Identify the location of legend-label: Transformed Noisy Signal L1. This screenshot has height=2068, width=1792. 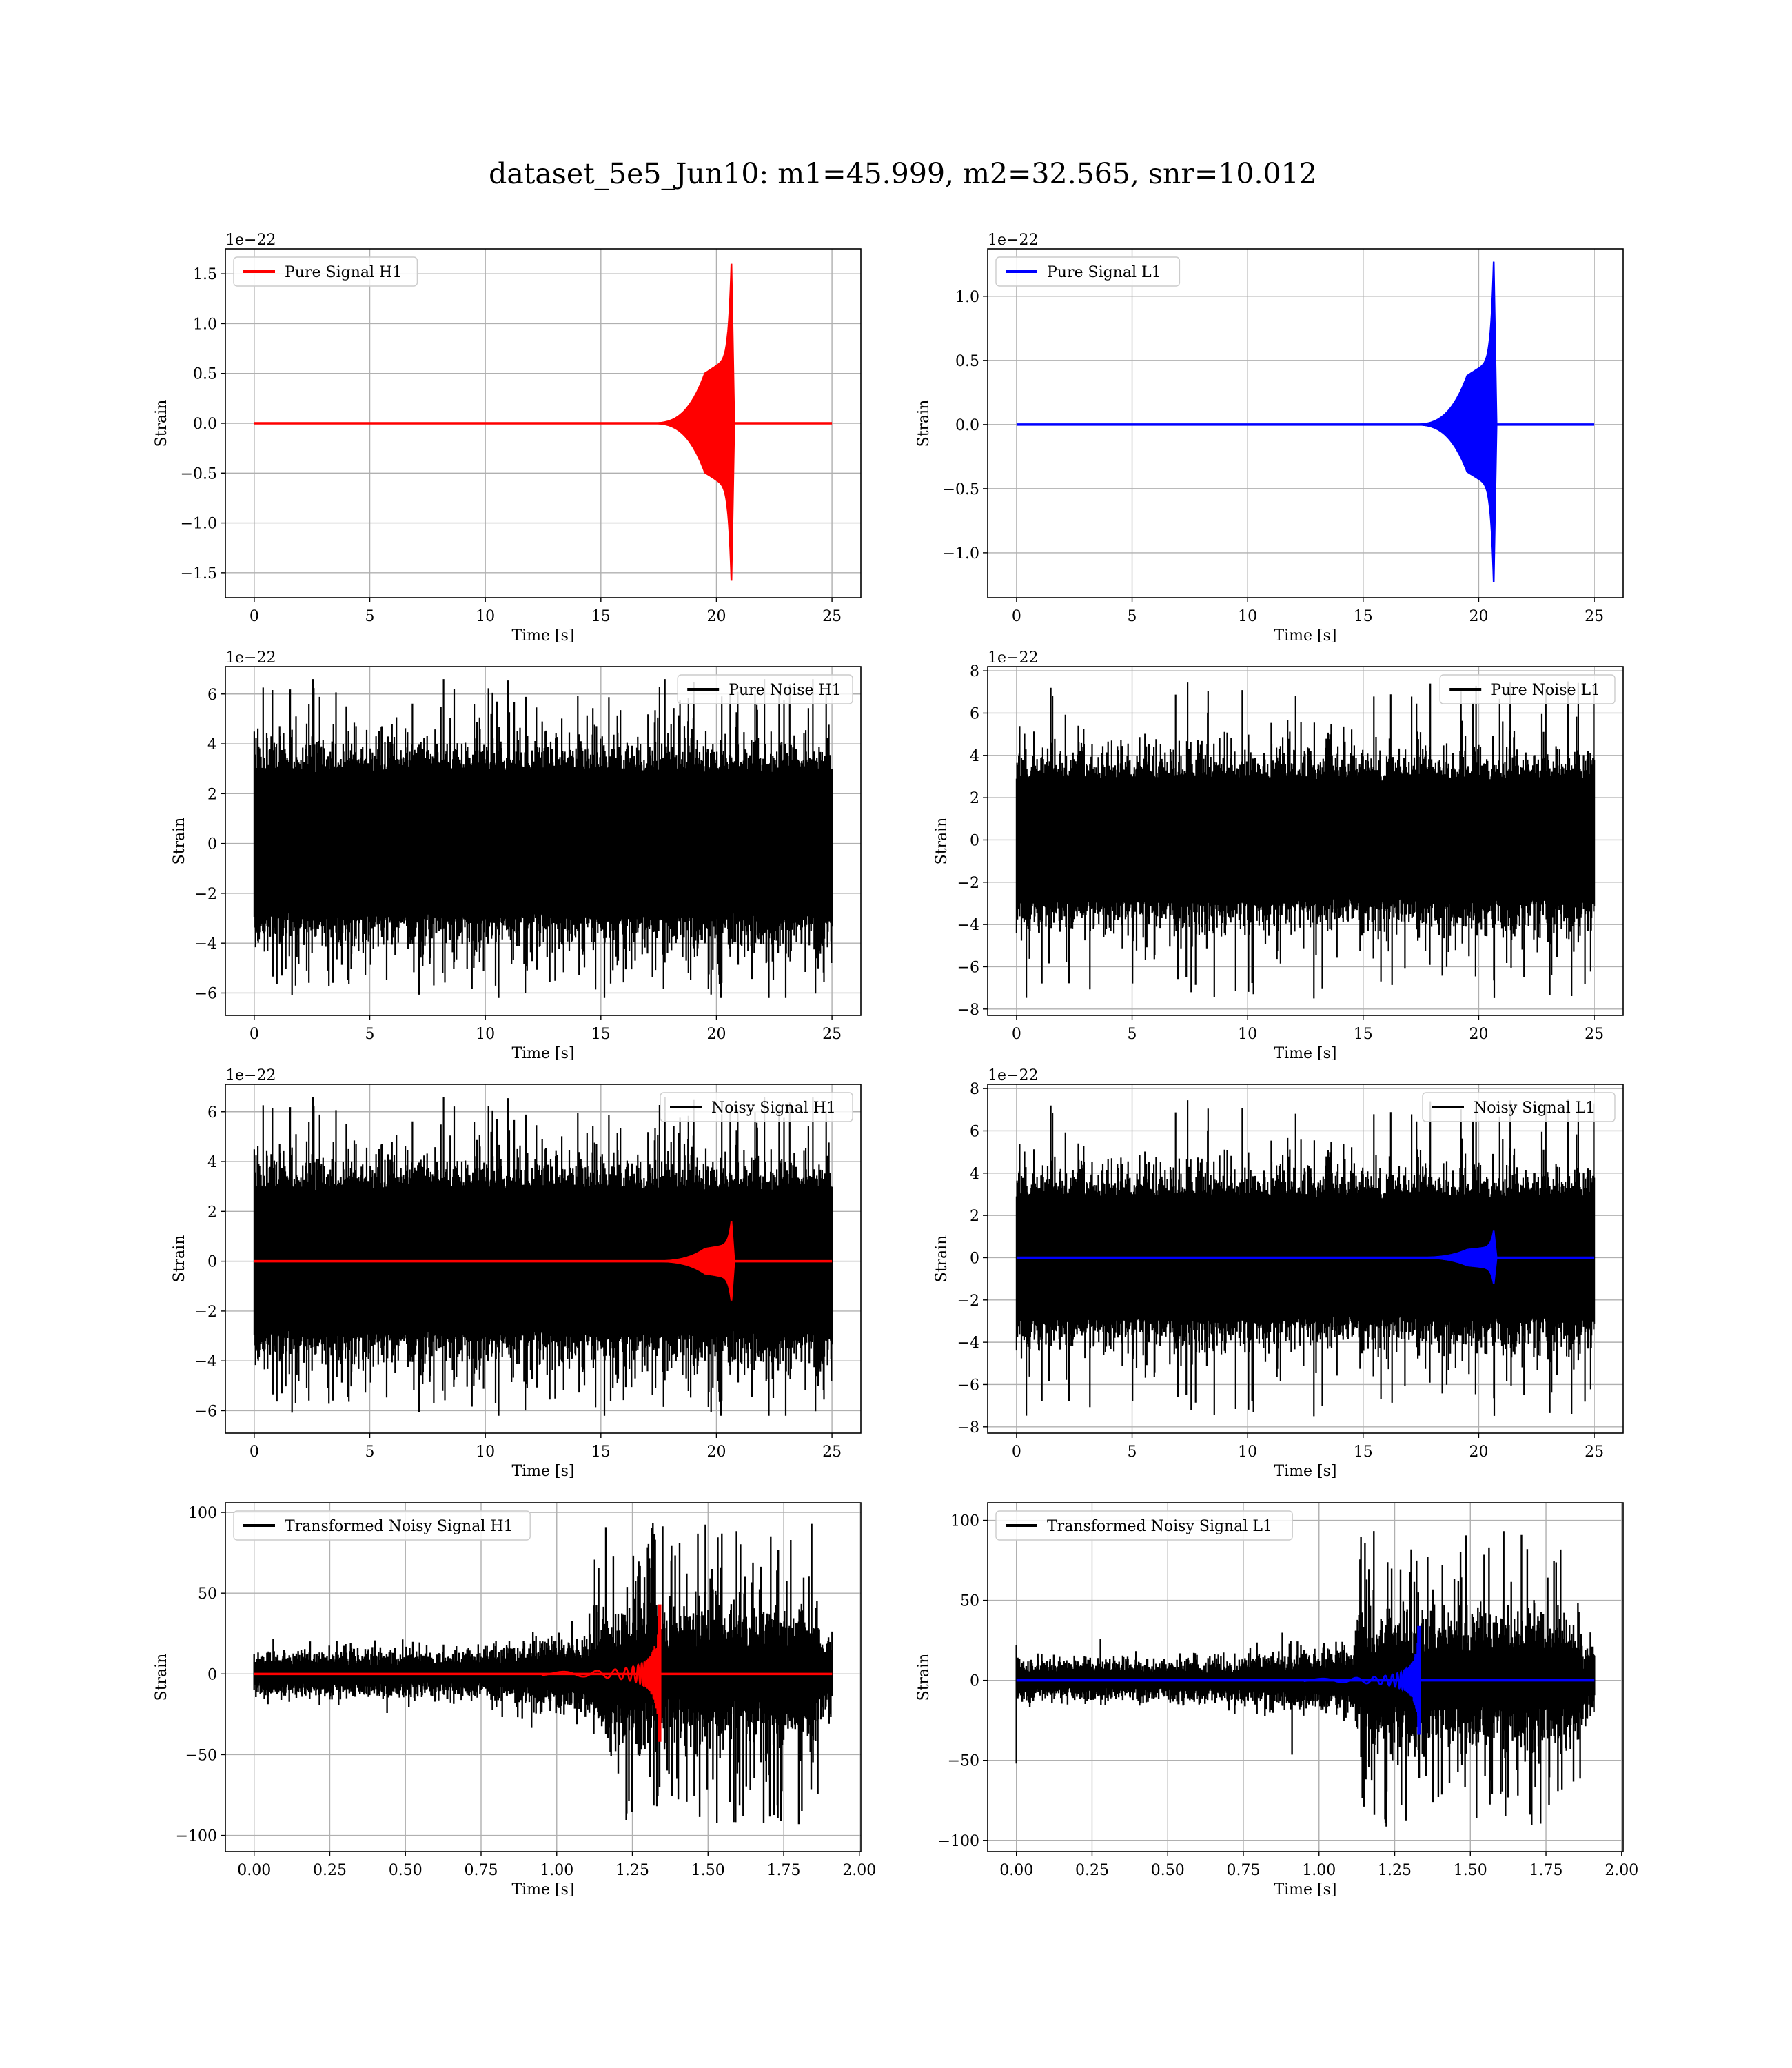
(1159, 1526).